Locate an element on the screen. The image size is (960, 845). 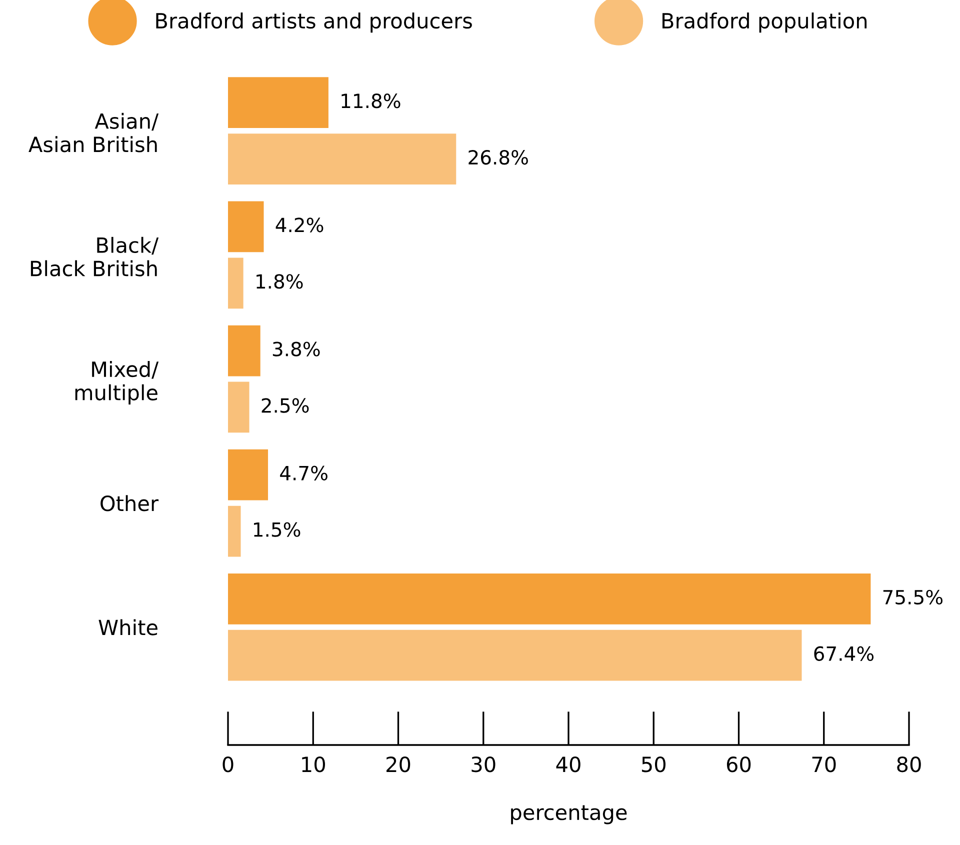
y-tick-label: Mixed/ multiple is located at coordinates (117, 382).